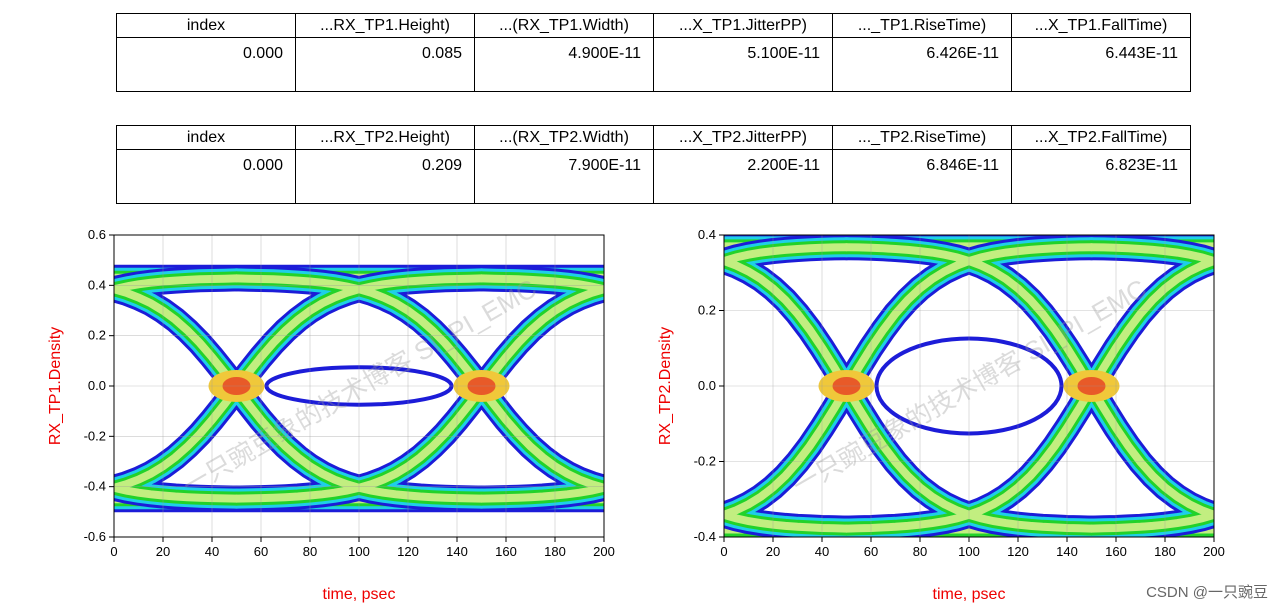  Describe the element at coordinates (922, 176) in the screenshot. I see `cell-risetime: 6.846E-11` at that location.